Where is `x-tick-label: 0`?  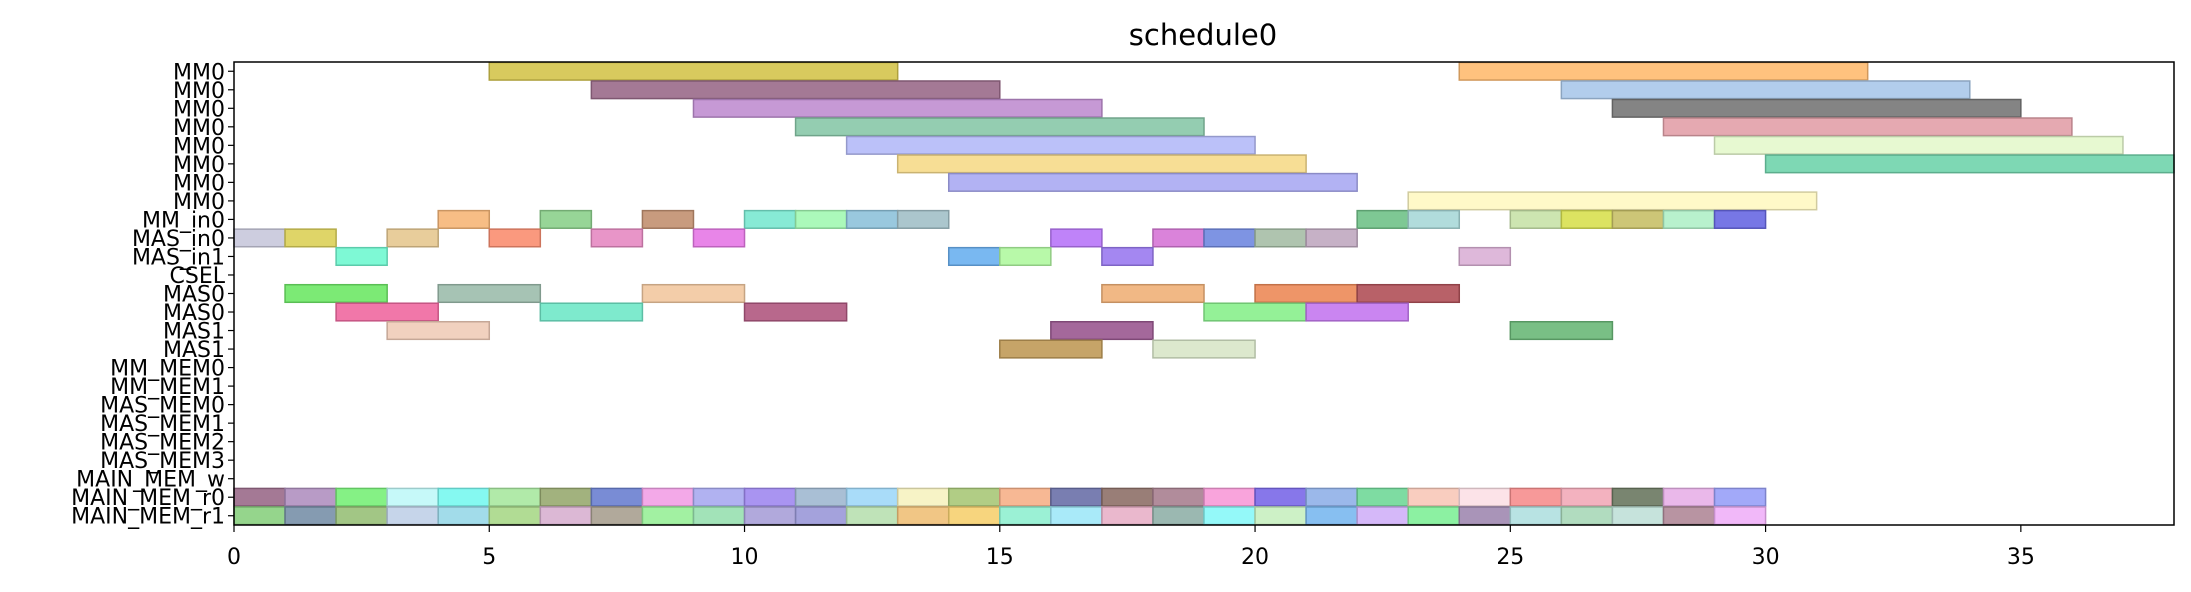
x-tick-label: 0 is located at coordinates (234, 557).